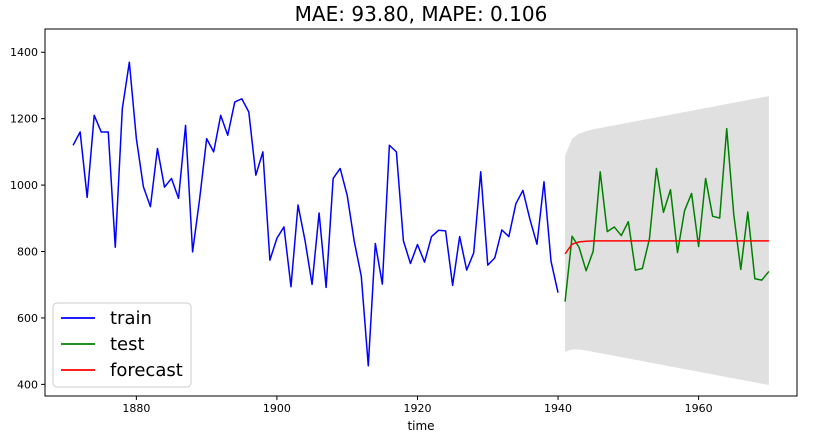 Image resolution: width=816 pixels, height=439 pixels. What do you see at coordinates (127, 344) in the screenshot?
I see `legend-label-test: test` at bounding box center [127, 344].